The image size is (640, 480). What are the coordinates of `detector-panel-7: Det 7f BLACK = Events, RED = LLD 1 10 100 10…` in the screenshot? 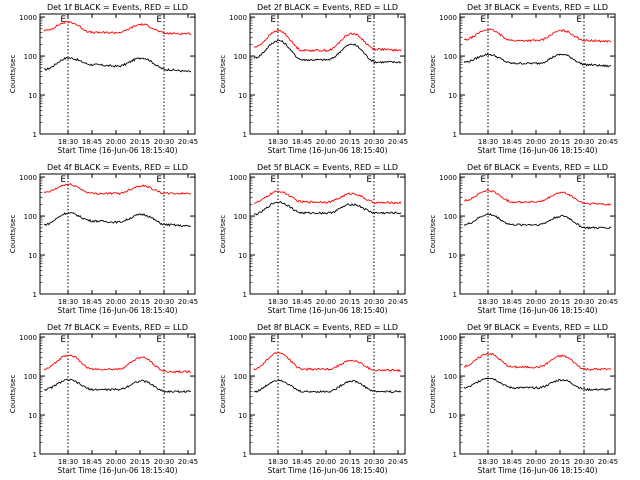 It's located at (103, 399).